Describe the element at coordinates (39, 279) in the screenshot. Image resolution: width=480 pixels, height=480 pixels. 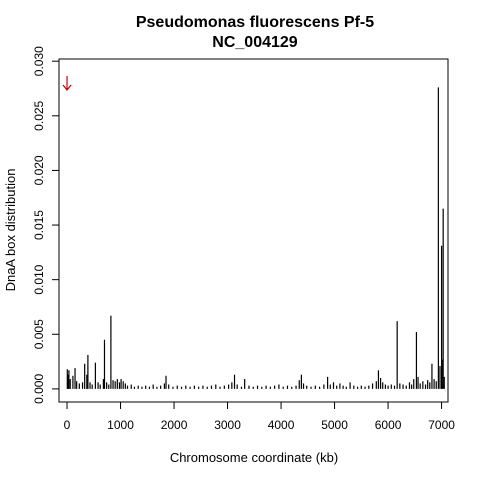
I see `y-tick-label: 0.010` at that location.